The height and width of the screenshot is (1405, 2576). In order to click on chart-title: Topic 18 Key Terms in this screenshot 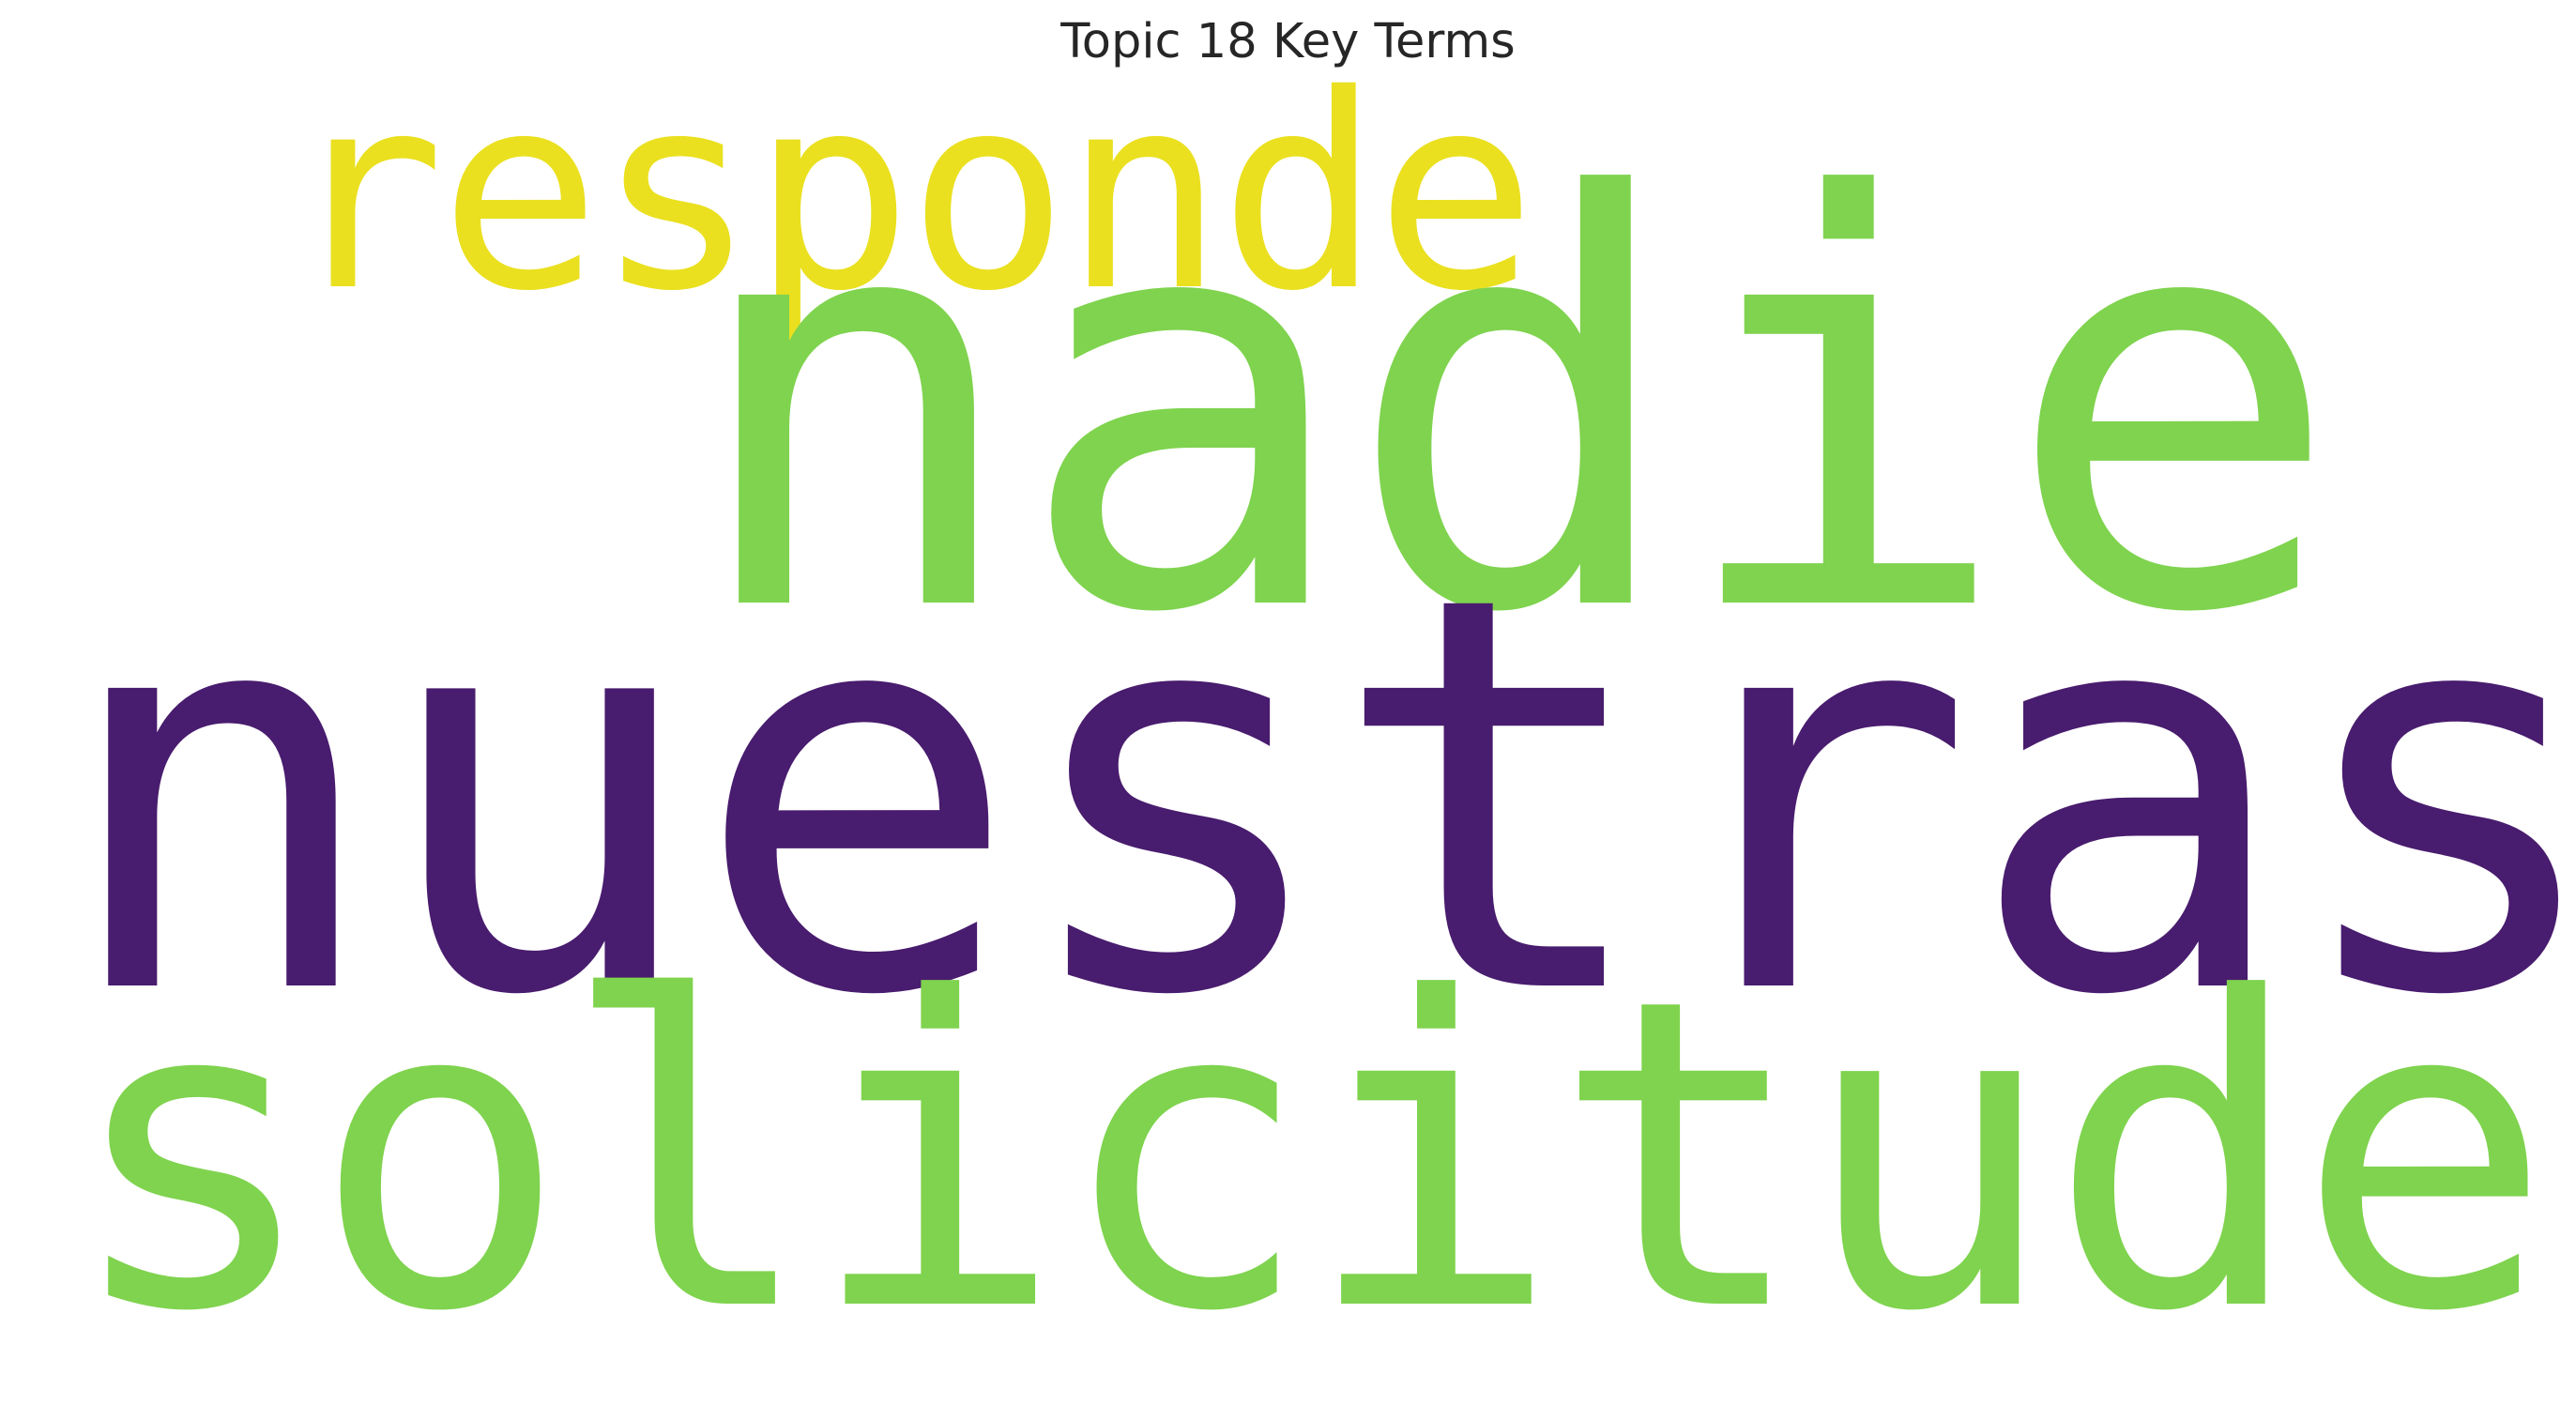, I will do `click(1288, 41)`.